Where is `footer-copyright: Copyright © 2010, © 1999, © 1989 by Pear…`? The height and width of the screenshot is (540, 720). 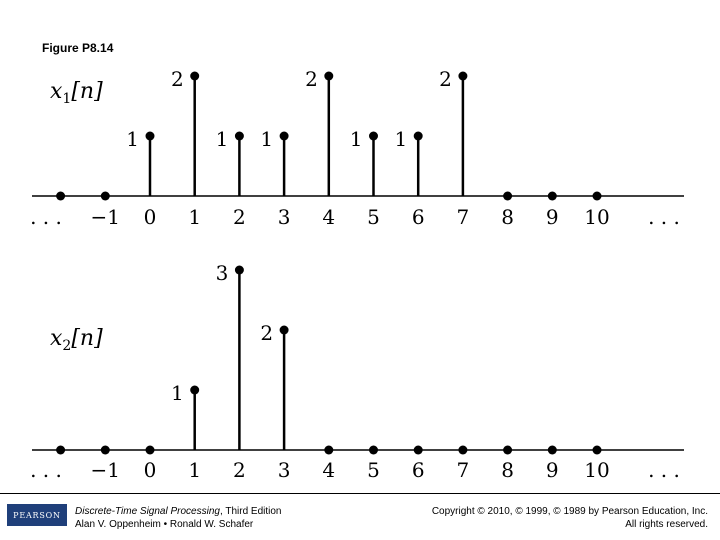 footer-copyright: Copyright © 2010, © 1999, © 1989 by Pear… is located at coordinates (570, 518).